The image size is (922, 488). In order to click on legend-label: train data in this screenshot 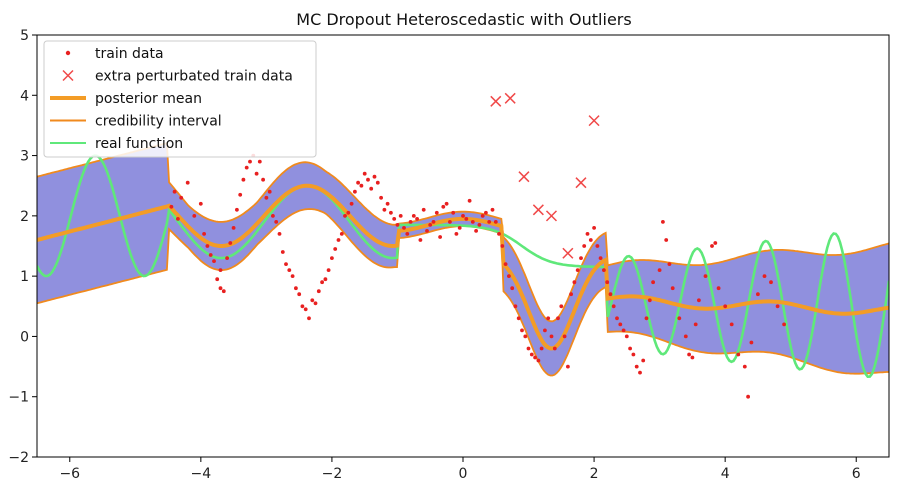, I will do `click(129, 54)`.